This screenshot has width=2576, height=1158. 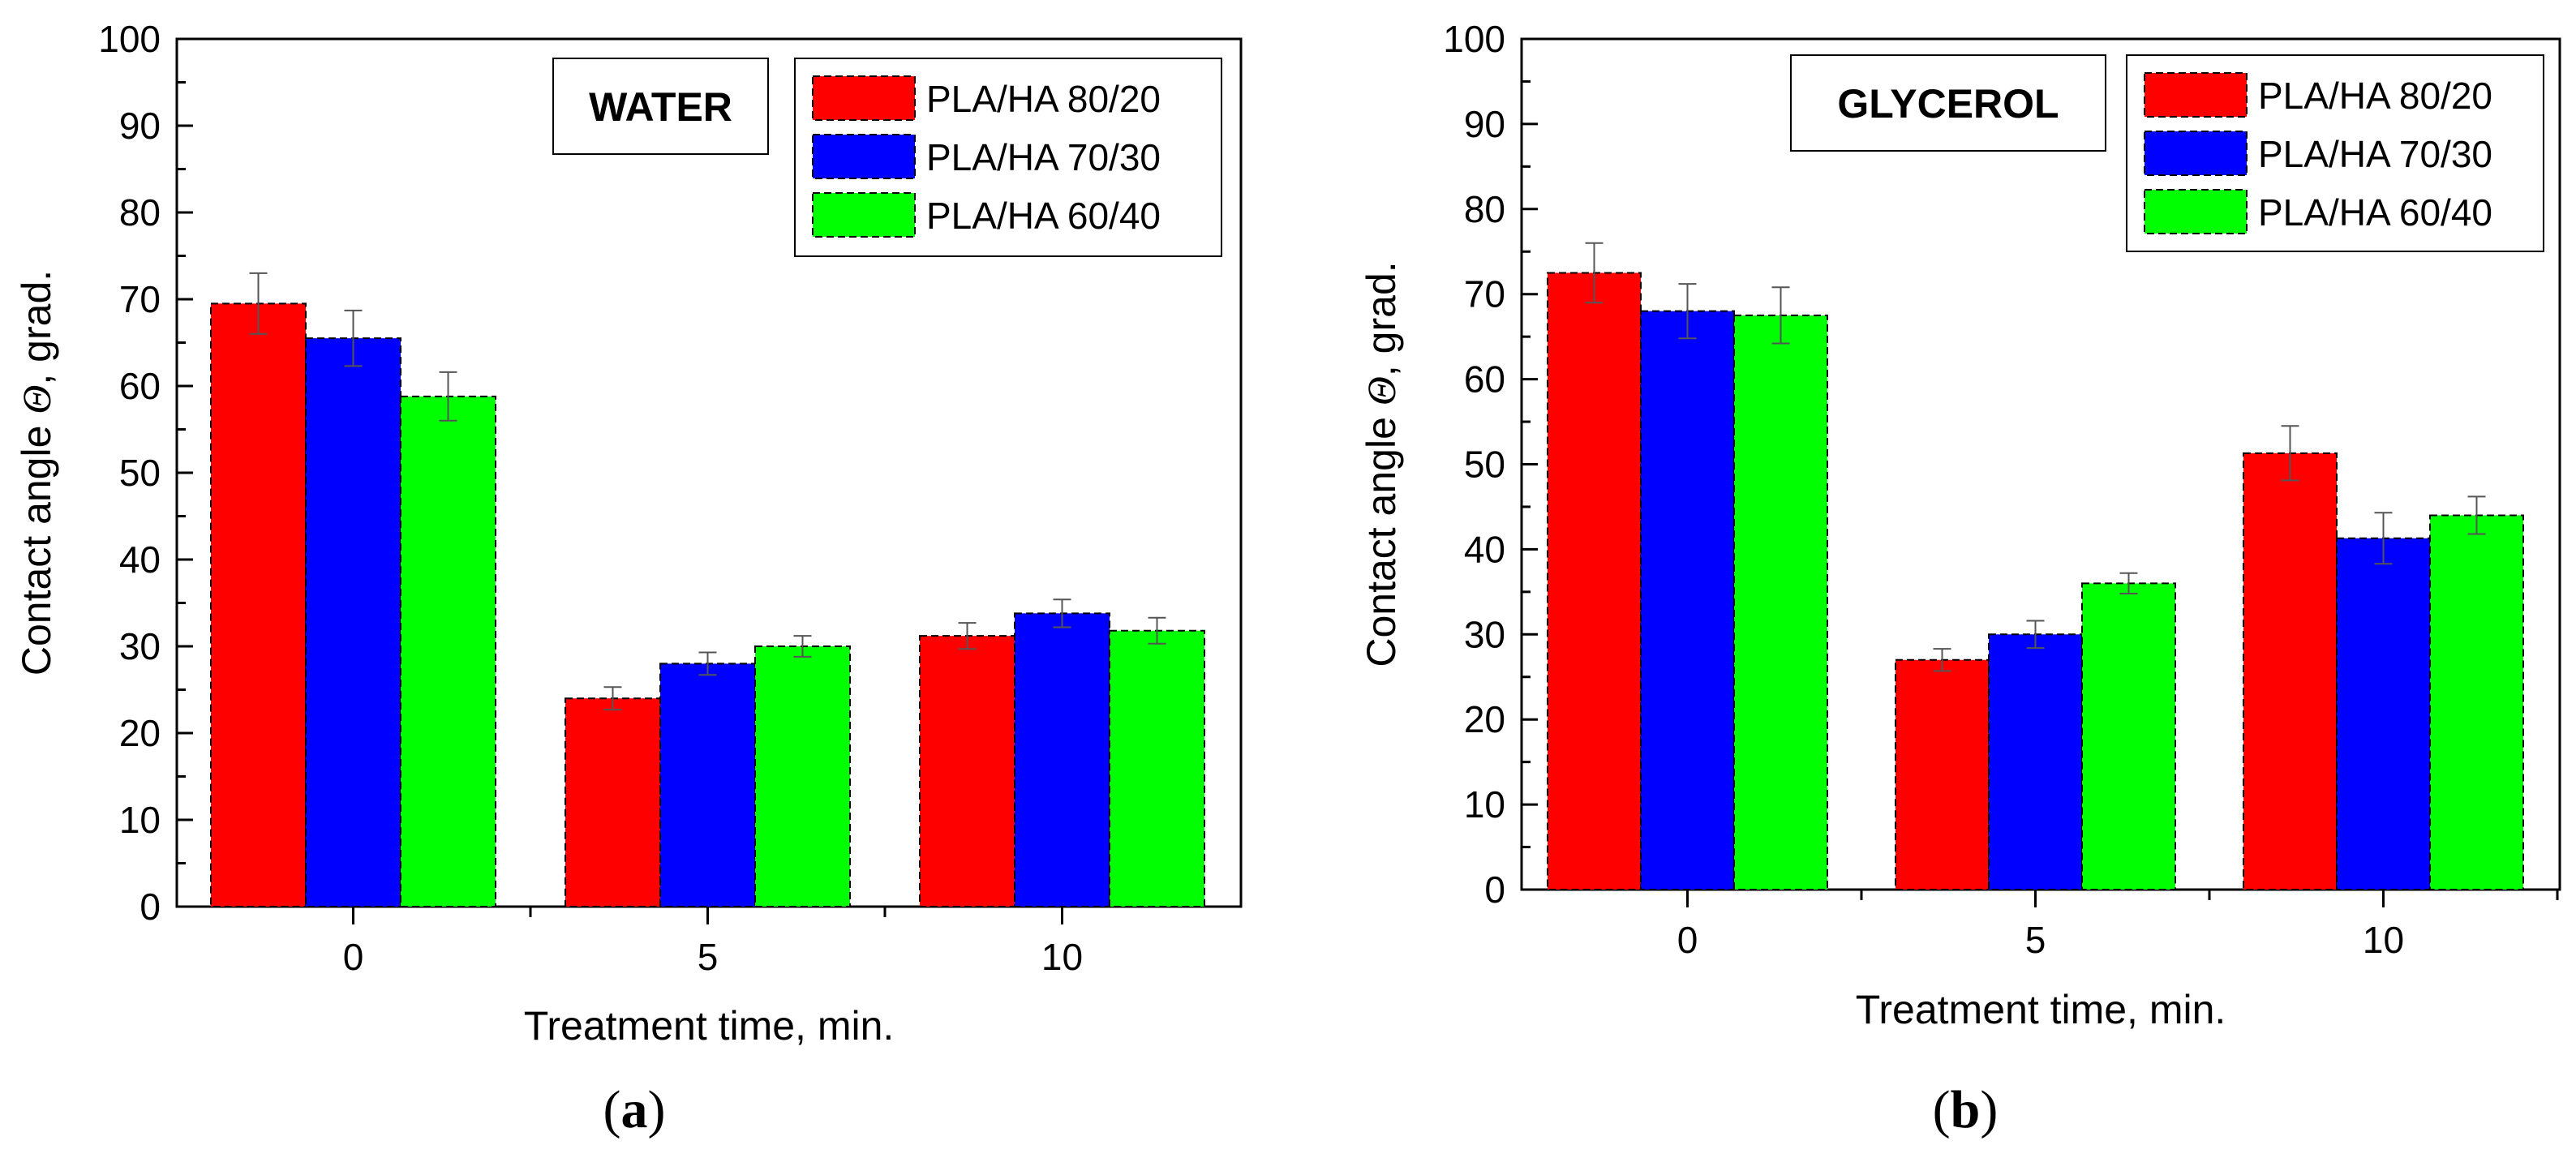 I want to click on panel-caption: (b), so click(x=1966, y=1109).